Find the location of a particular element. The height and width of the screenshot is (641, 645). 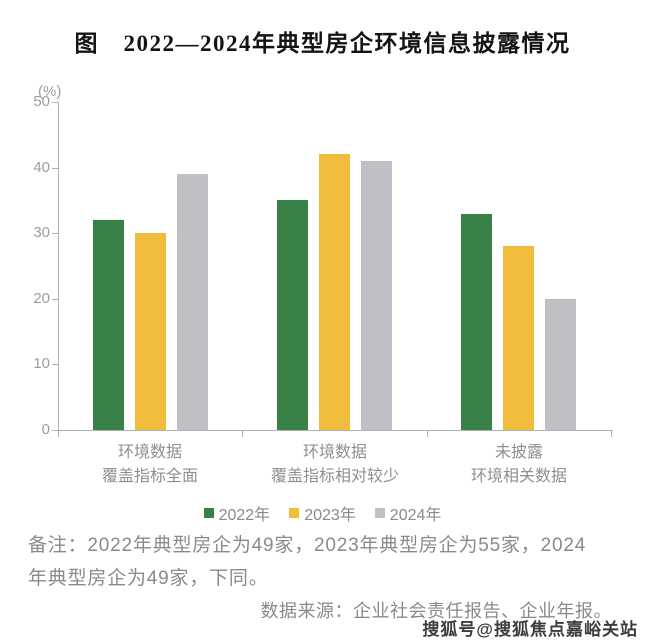

bar-2023年-group1 is located at coordinates (150, 331).